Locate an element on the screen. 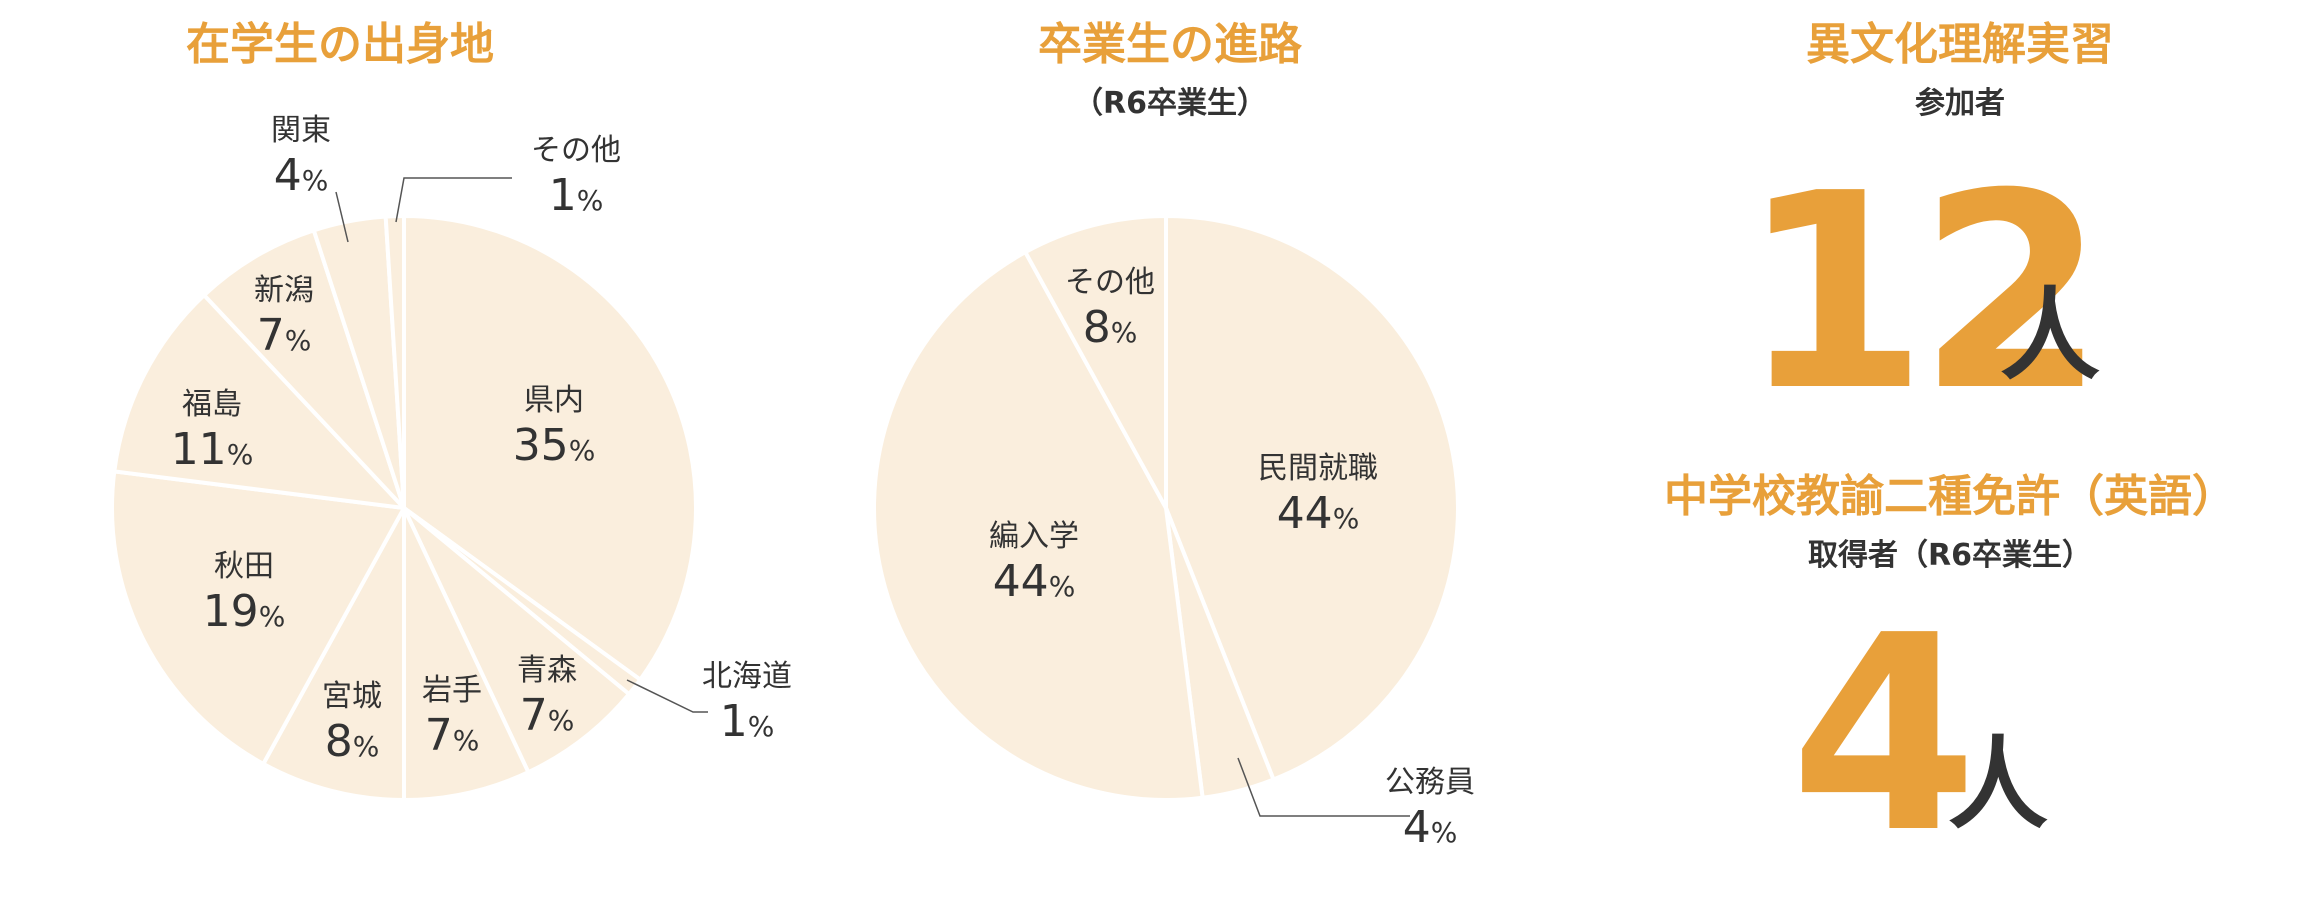 Image resolution: width=2298 pixels, height=908 pixels. slice-label-秋田: 秋田 is located at coordinates (244, 566).